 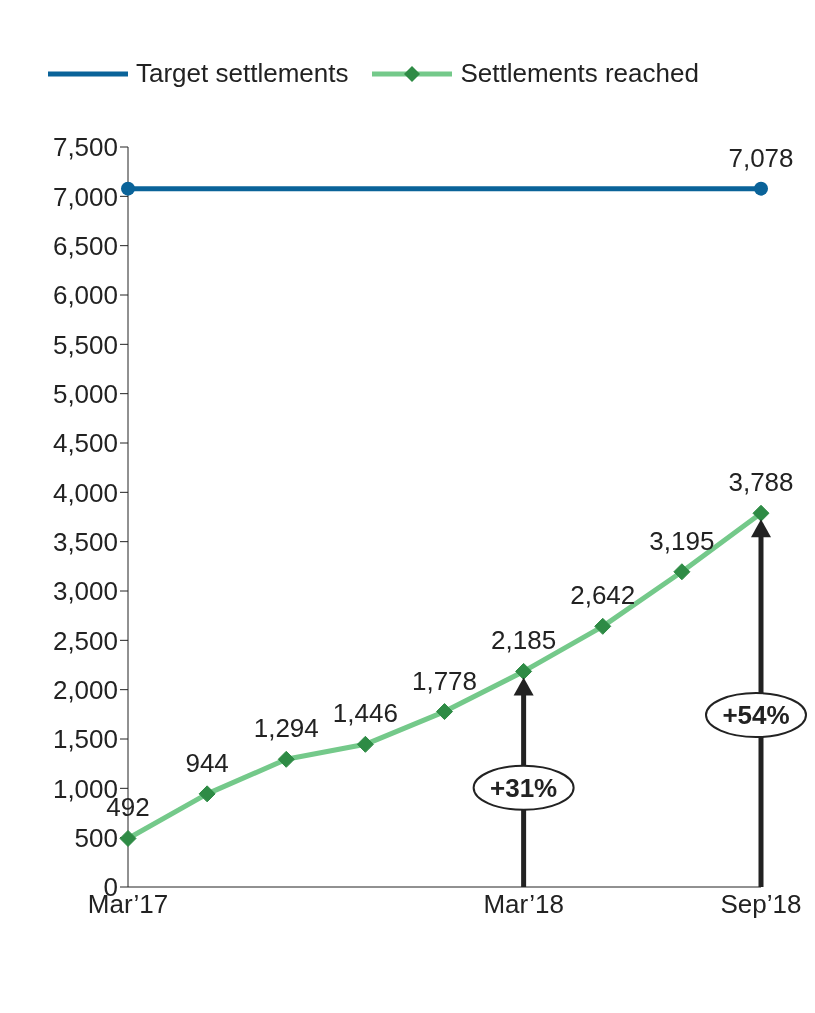 I want to click on data-label: 944, so click(x=207, y=762).